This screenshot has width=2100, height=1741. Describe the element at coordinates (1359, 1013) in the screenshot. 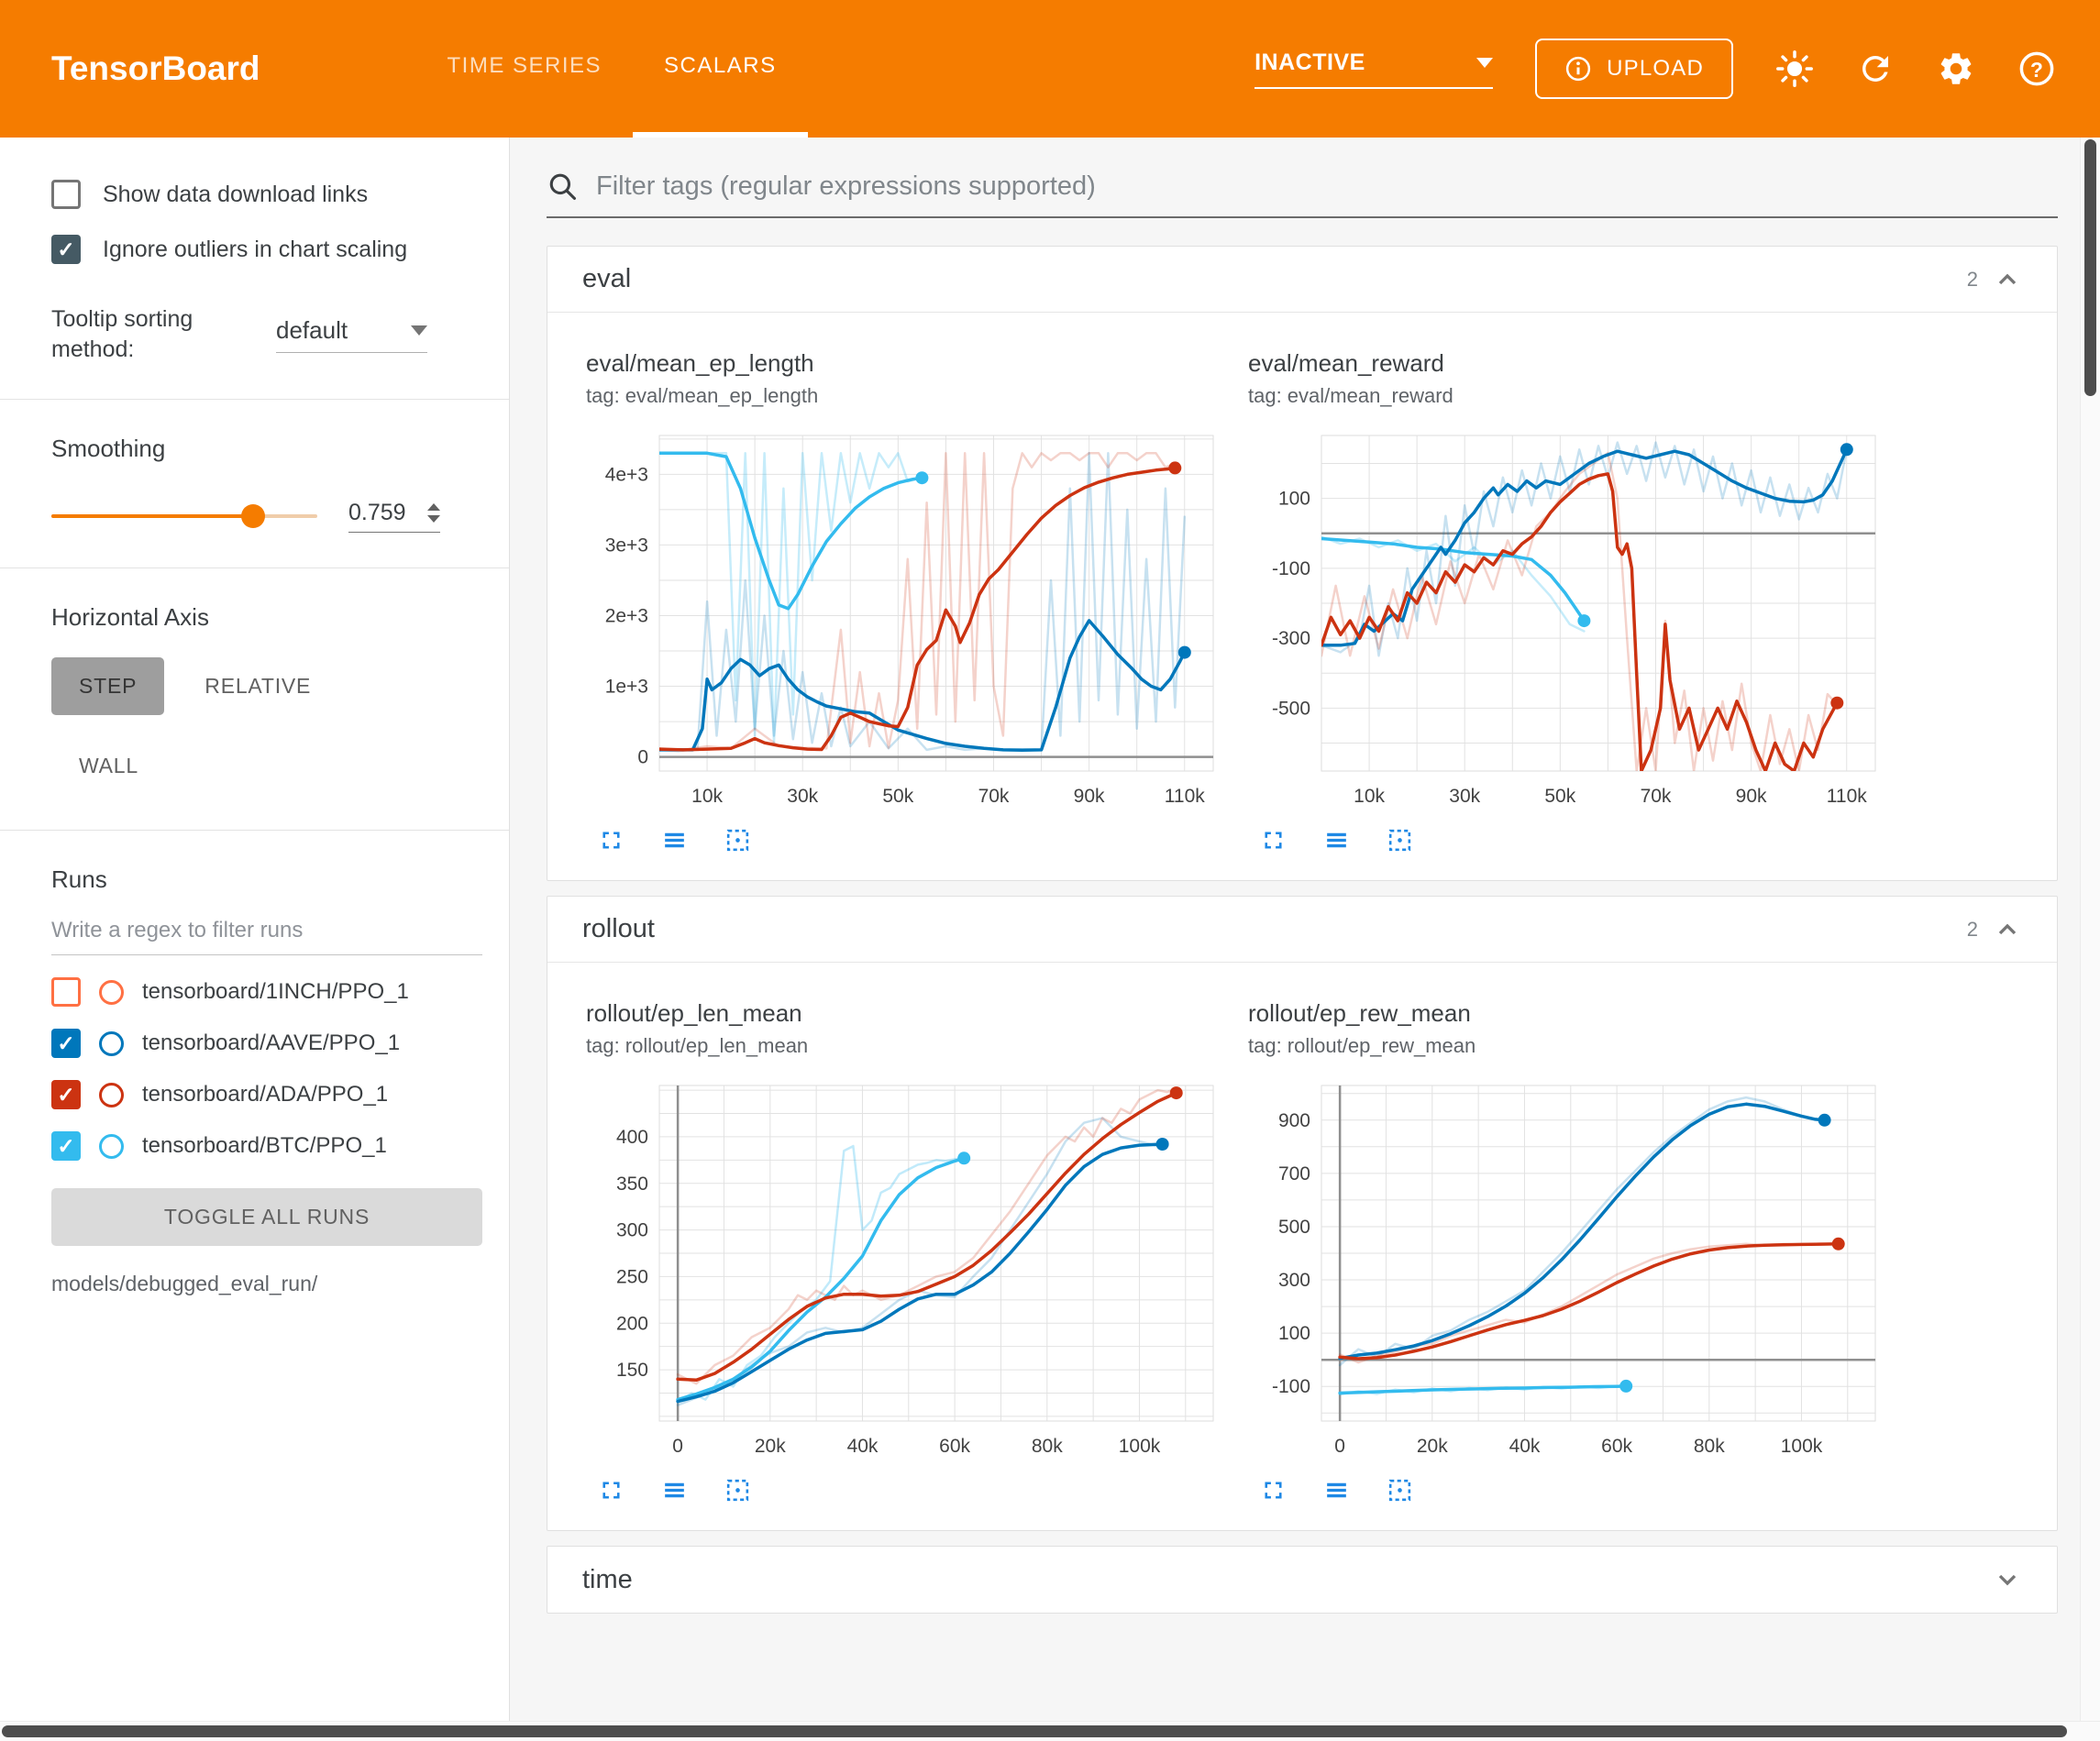

I see `chart-title: rollout/ep_rew_mean` at that location.